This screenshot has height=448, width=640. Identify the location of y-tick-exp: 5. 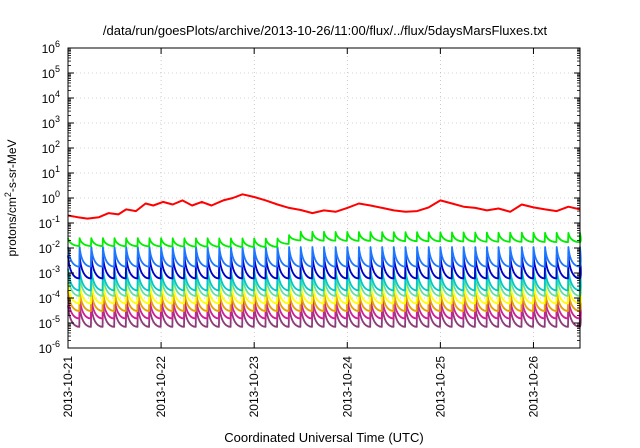
(57, 69).